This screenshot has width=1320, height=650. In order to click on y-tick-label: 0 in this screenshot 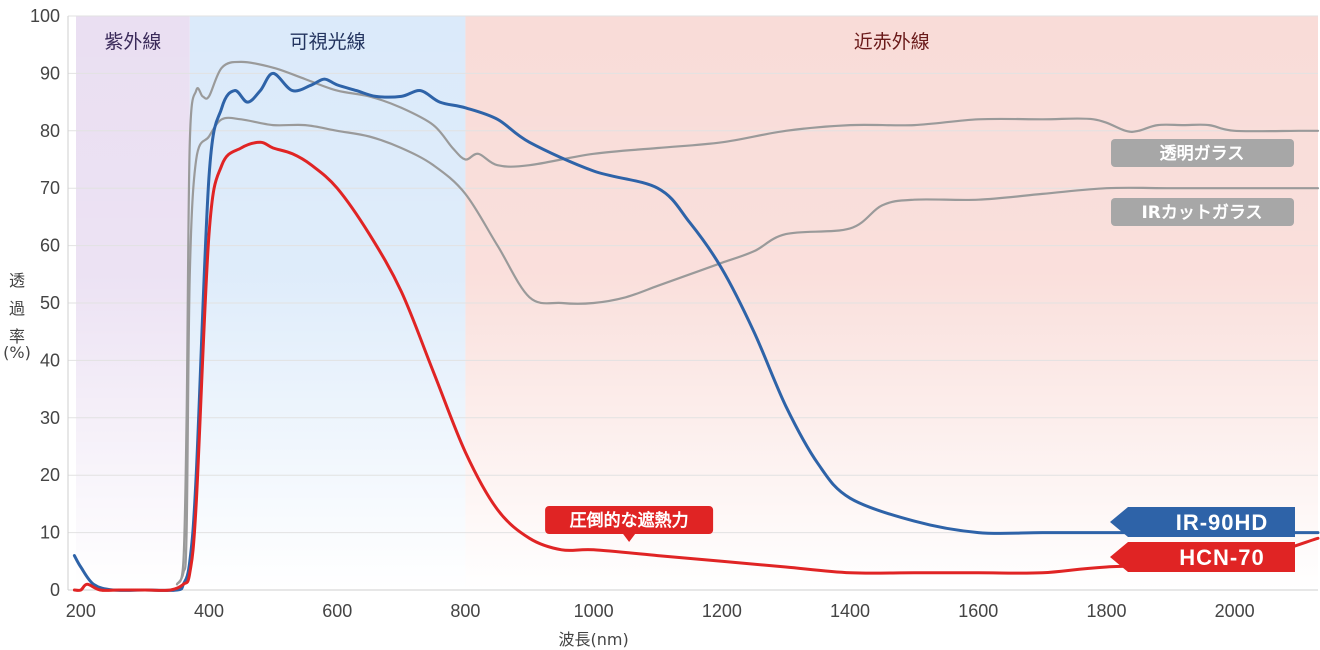, I will do `click(55, 590)`.